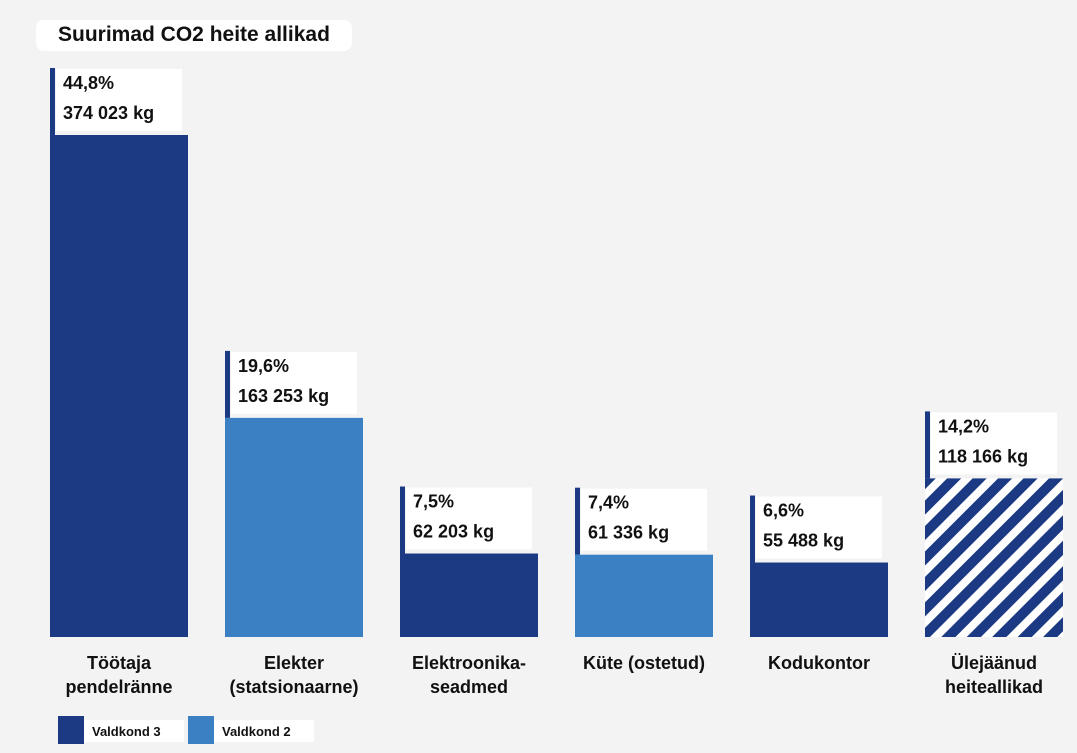 The image size is (1077, 753). I want to click on value-label: 163 253 kg, so click(283, 396).